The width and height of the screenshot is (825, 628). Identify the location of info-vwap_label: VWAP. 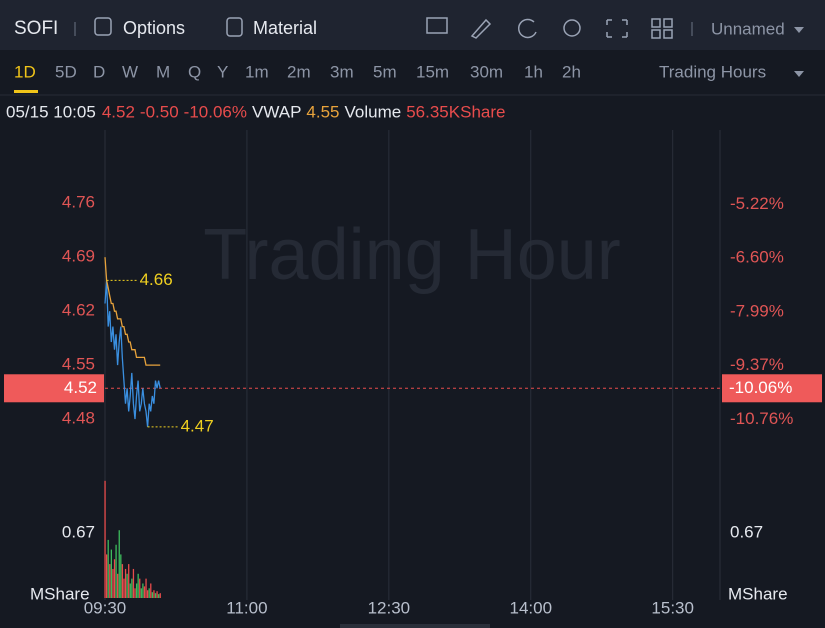
(276, 111).